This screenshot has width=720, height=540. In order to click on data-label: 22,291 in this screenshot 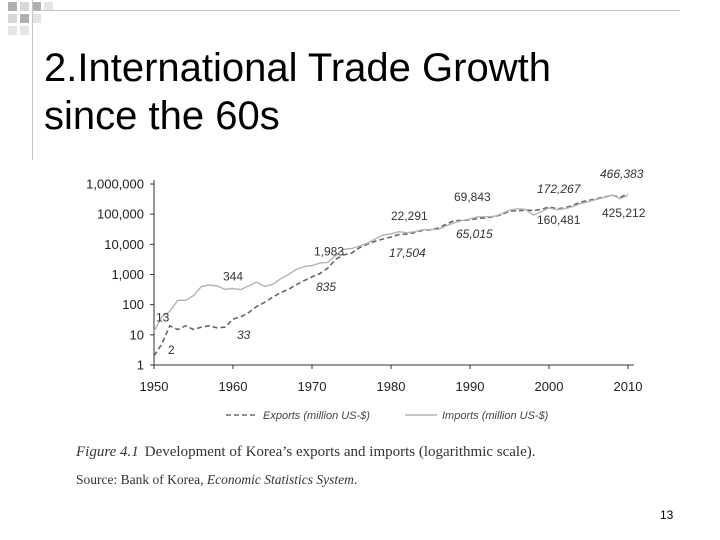, I will do `click(409, 216)`.